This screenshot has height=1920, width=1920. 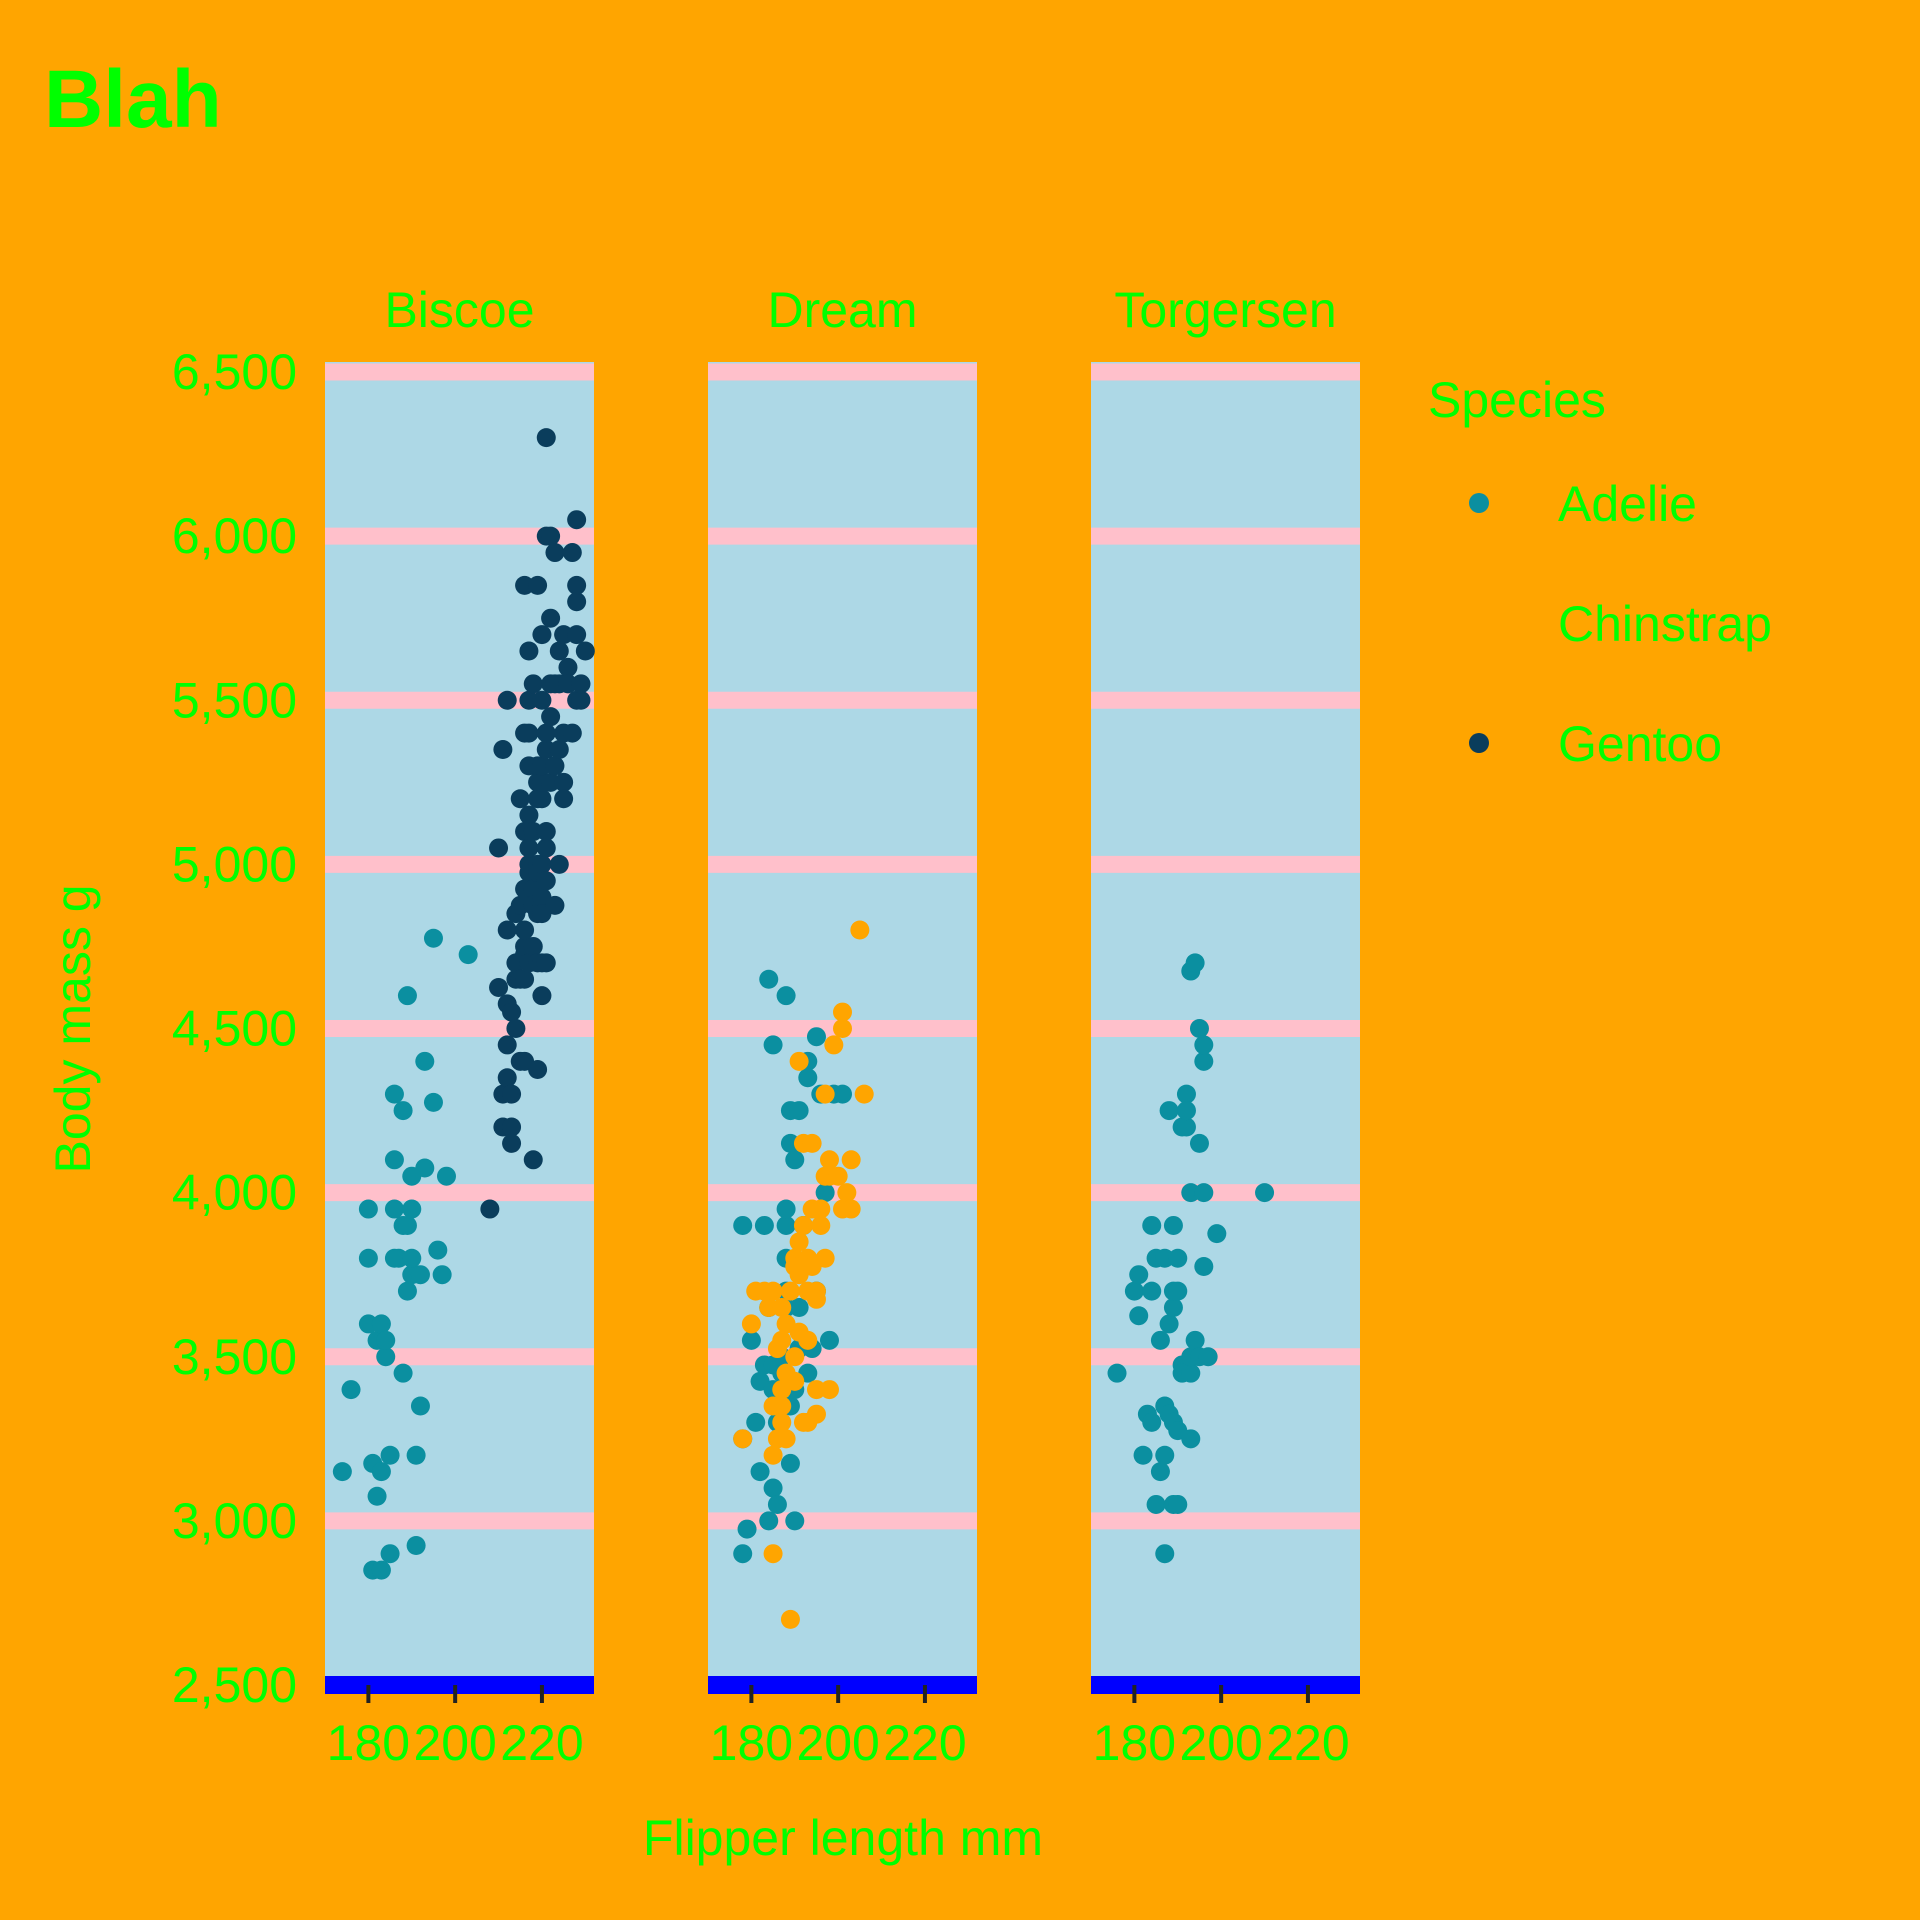 I want to click on y-tick-label: 5,000, so click(x=234, y=864).